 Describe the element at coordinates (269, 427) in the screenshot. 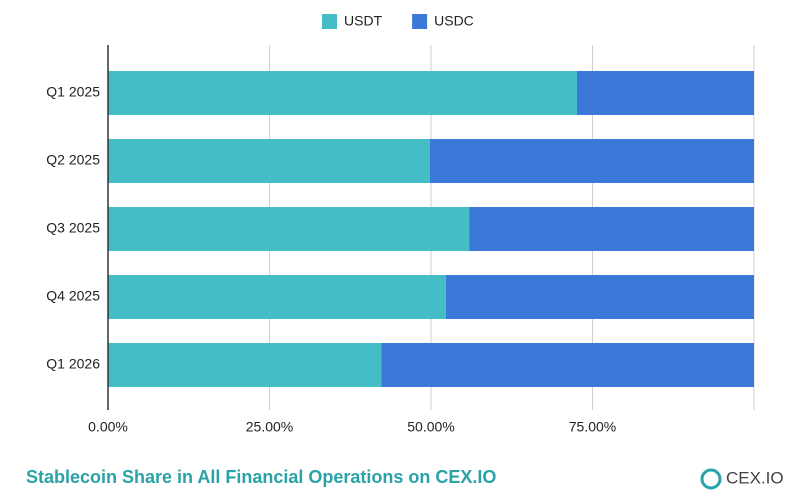

I see `x-tick-label: 25.00%` at that location.